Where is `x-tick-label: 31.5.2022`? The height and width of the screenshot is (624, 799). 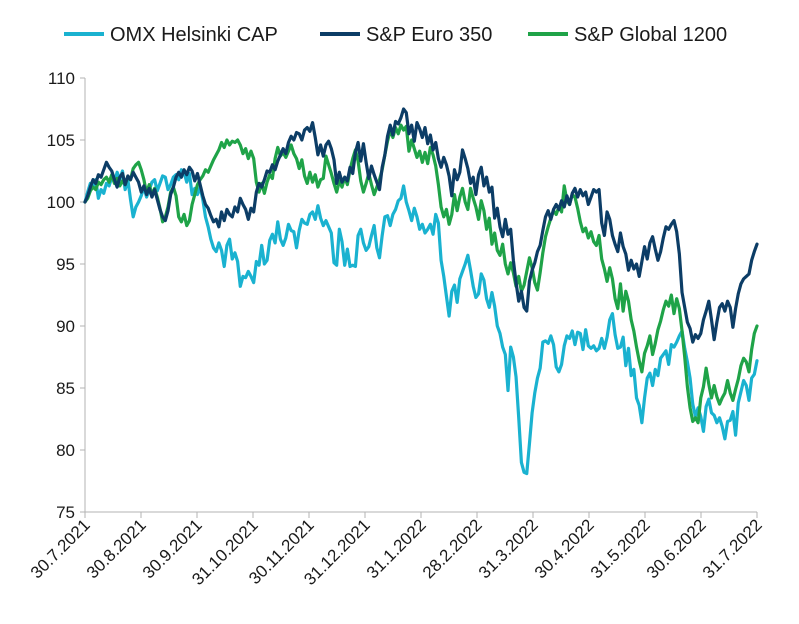 x-tick-label: 31.5.2022 is located at coordinates (620, 548).